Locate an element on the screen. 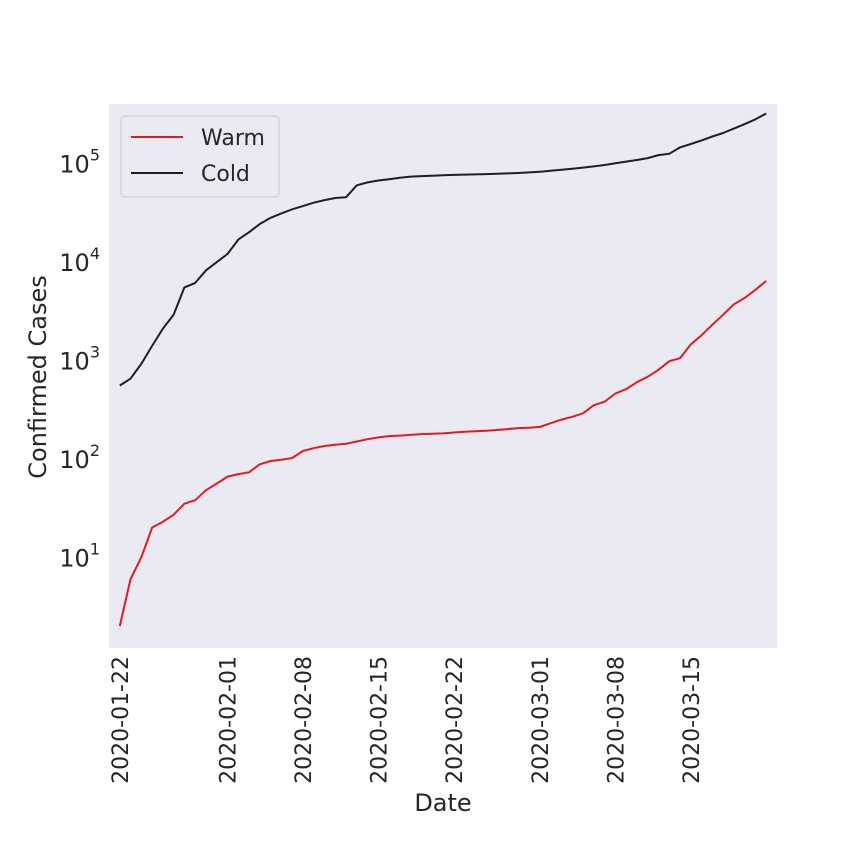  legend: Warm Cold is located at coordinates (200, 156).